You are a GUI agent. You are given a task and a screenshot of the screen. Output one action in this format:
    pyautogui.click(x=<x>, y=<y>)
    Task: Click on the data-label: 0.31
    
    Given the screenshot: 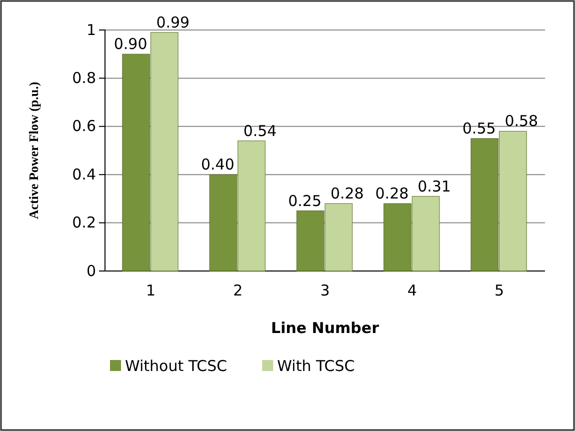 What is the action you would take?
    pyautogui.click(x=434, y=186)
    